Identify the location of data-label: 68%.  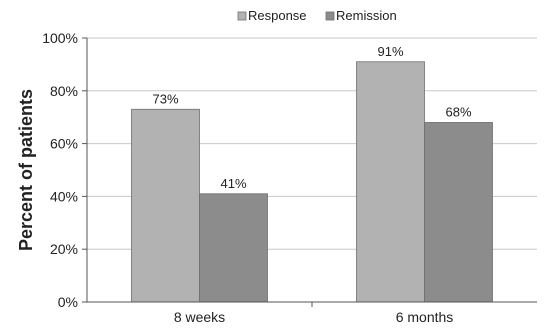
(458, 111).